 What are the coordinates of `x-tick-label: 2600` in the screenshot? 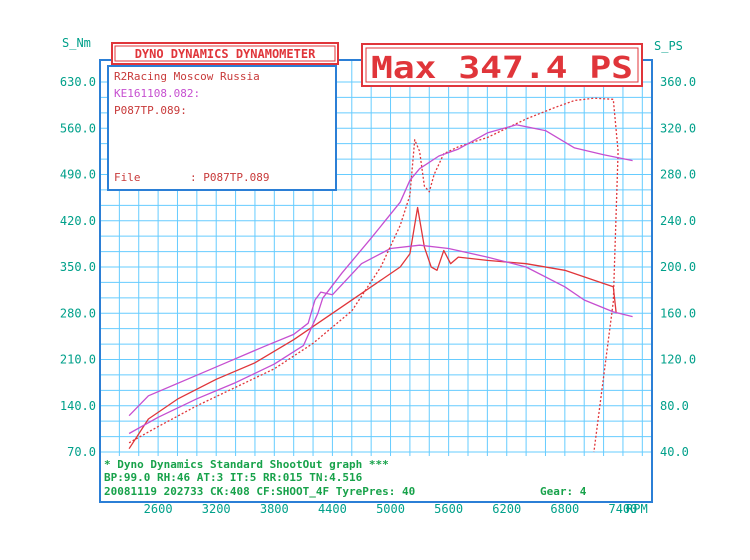 It's located at (158, 509).